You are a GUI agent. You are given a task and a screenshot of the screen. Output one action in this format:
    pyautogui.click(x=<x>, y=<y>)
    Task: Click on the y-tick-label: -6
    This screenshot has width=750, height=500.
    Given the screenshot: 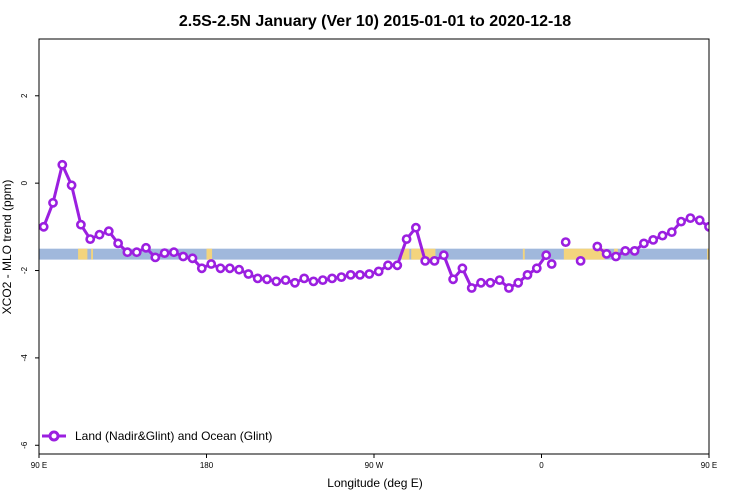 What is the action you would take?
    pyautogui.click(x=24, y=445)
    